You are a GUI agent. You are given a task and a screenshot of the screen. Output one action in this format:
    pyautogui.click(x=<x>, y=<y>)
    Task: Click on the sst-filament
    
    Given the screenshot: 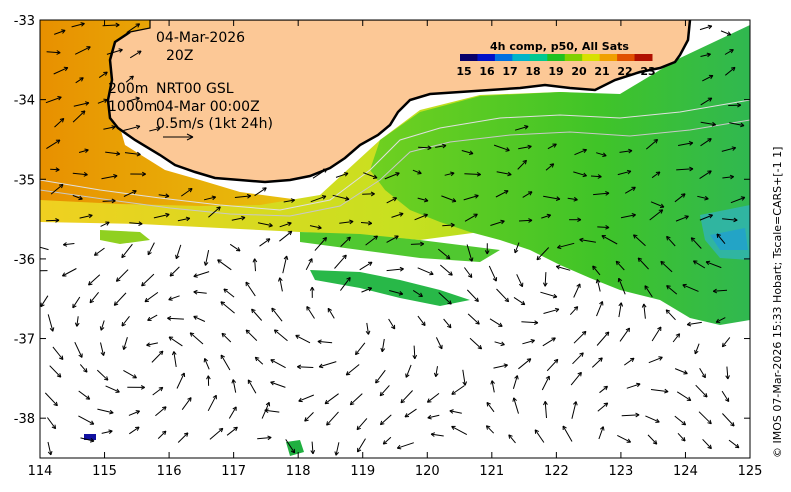 What is the action you would take?
    pyautogui.click(x=295, y=448)
    